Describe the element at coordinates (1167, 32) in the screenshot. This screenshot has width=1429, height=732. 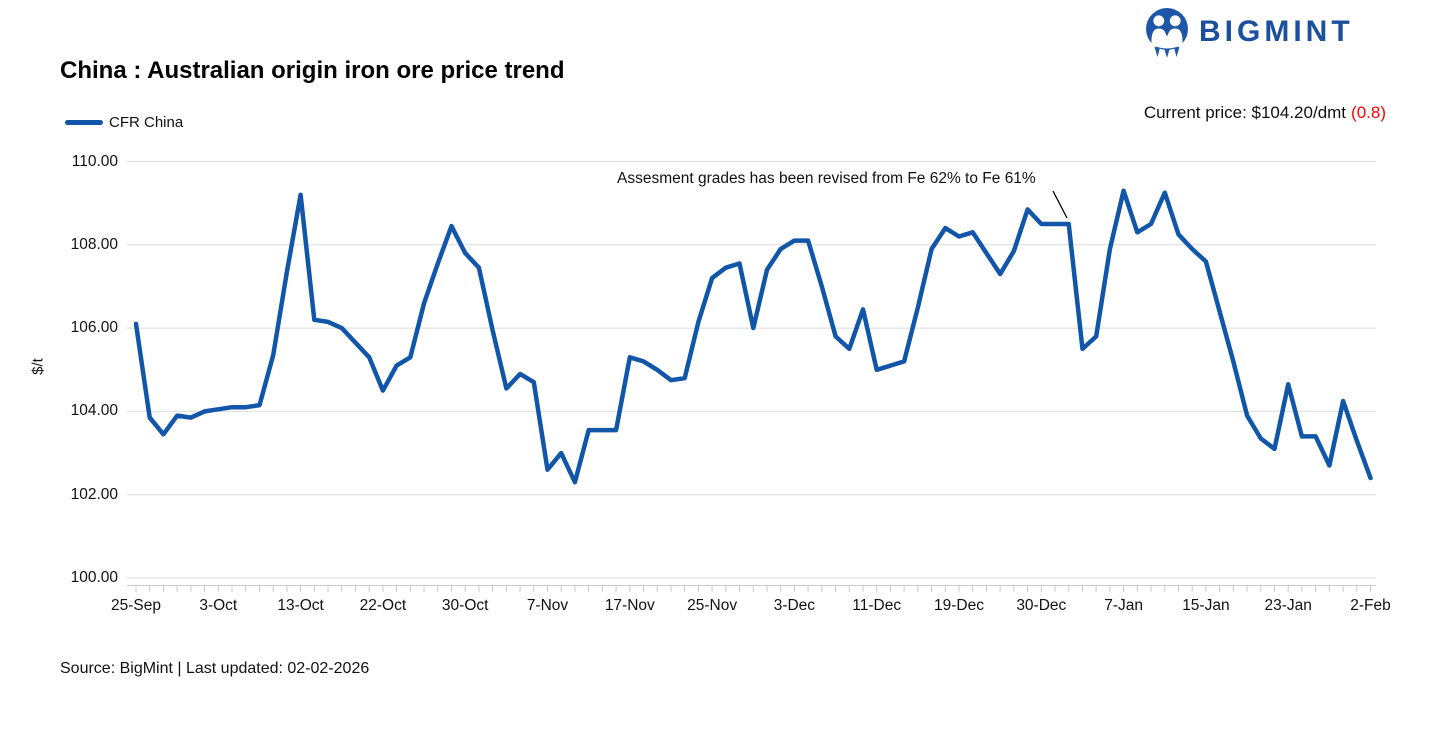
I see `bigmint-people-icon` at that location.